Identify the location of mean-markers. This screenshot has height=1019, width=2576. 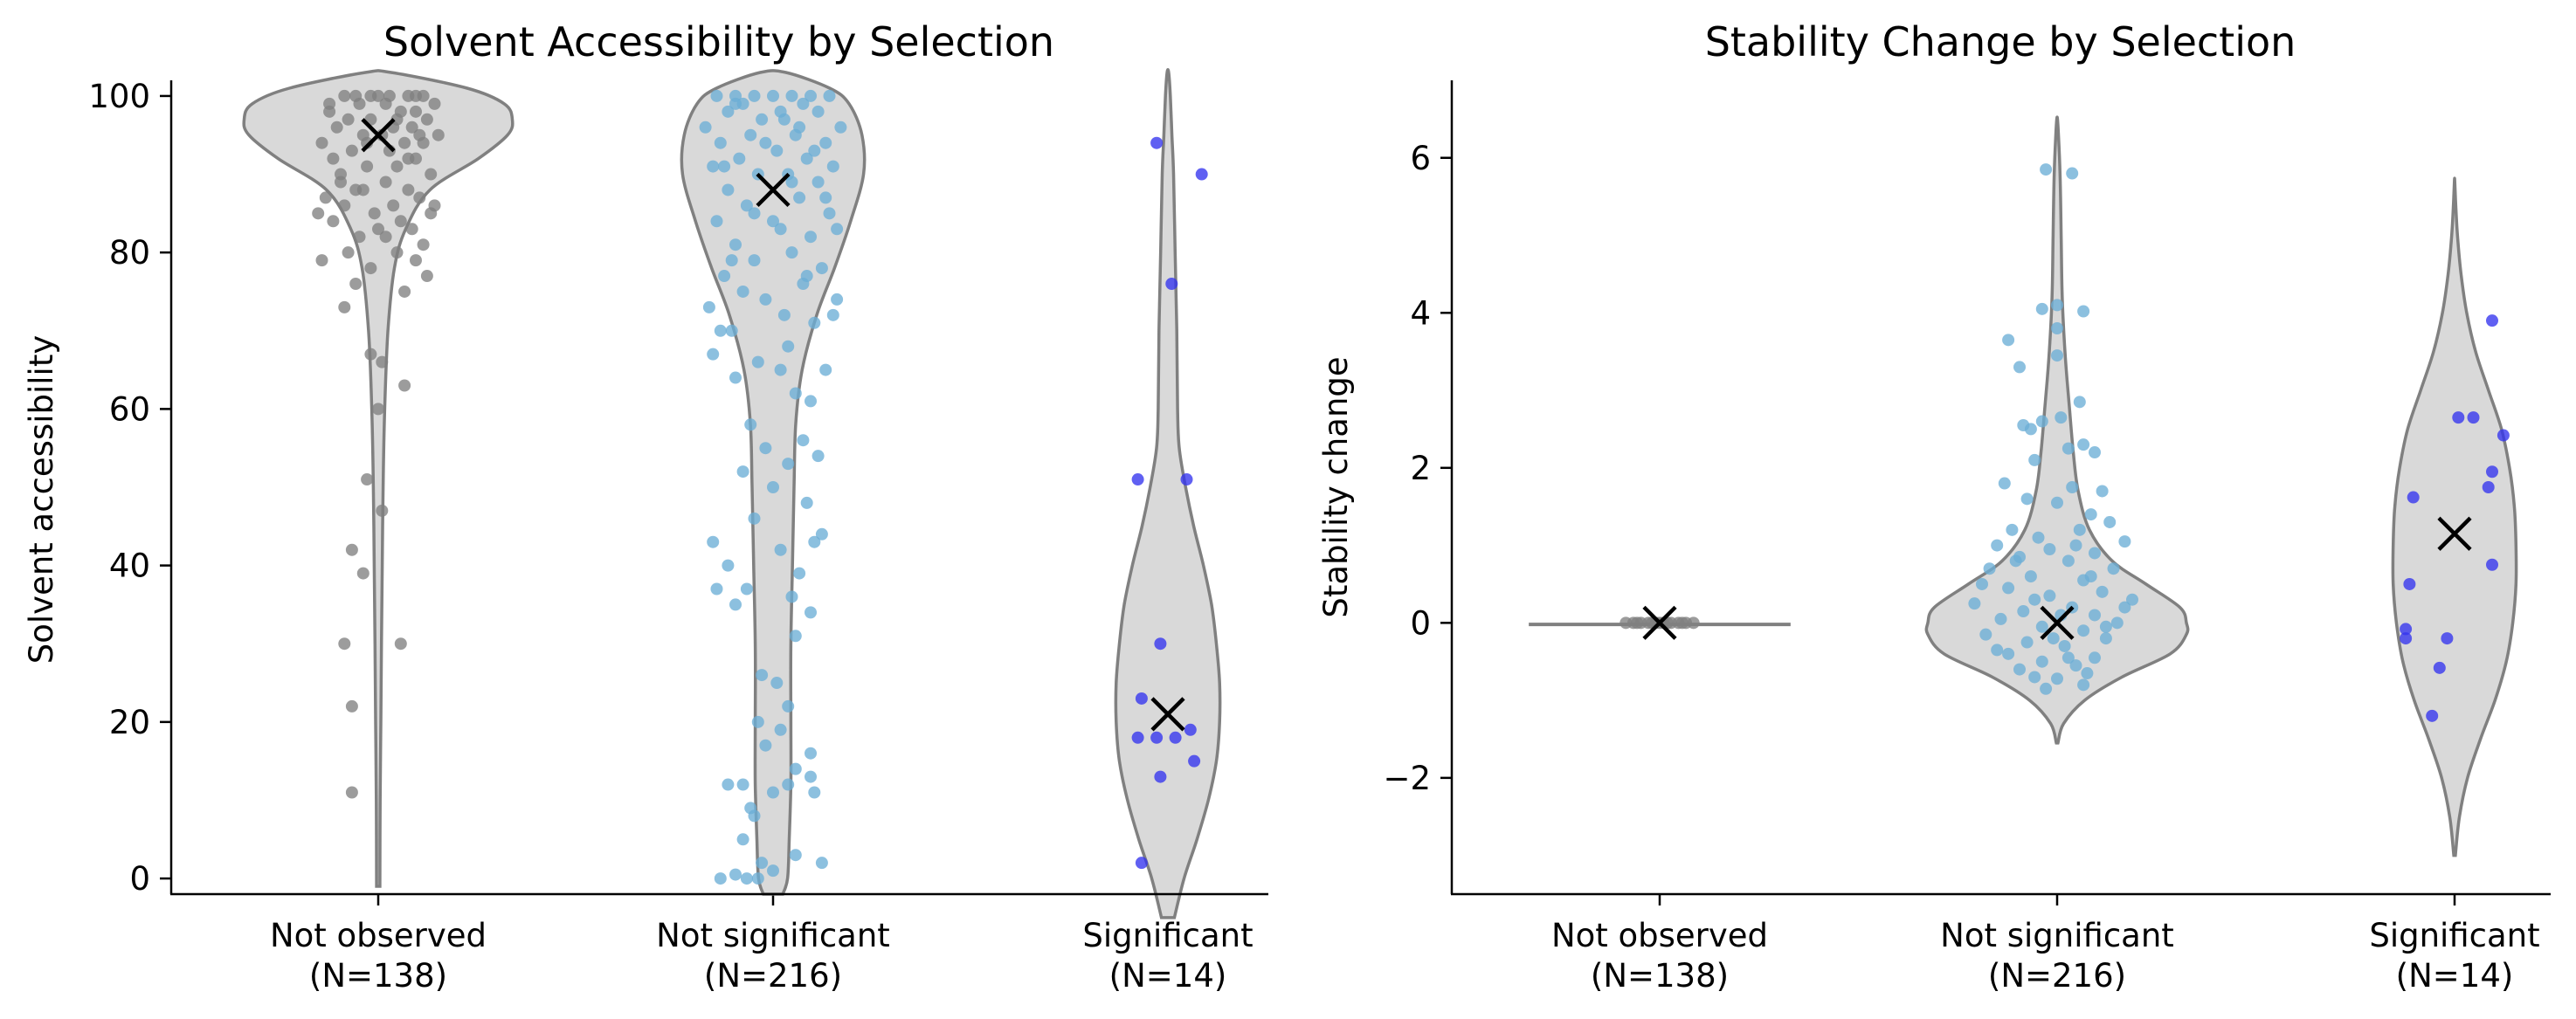
(2057, 578).